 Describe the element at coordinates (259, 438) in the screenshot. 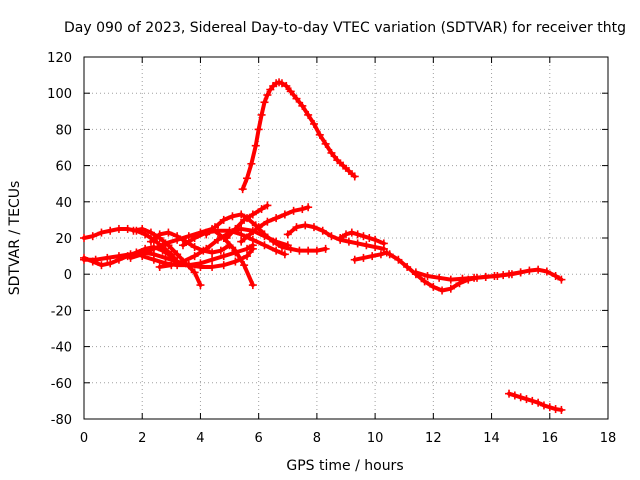

I see `x-tick-label: 6` at that location.